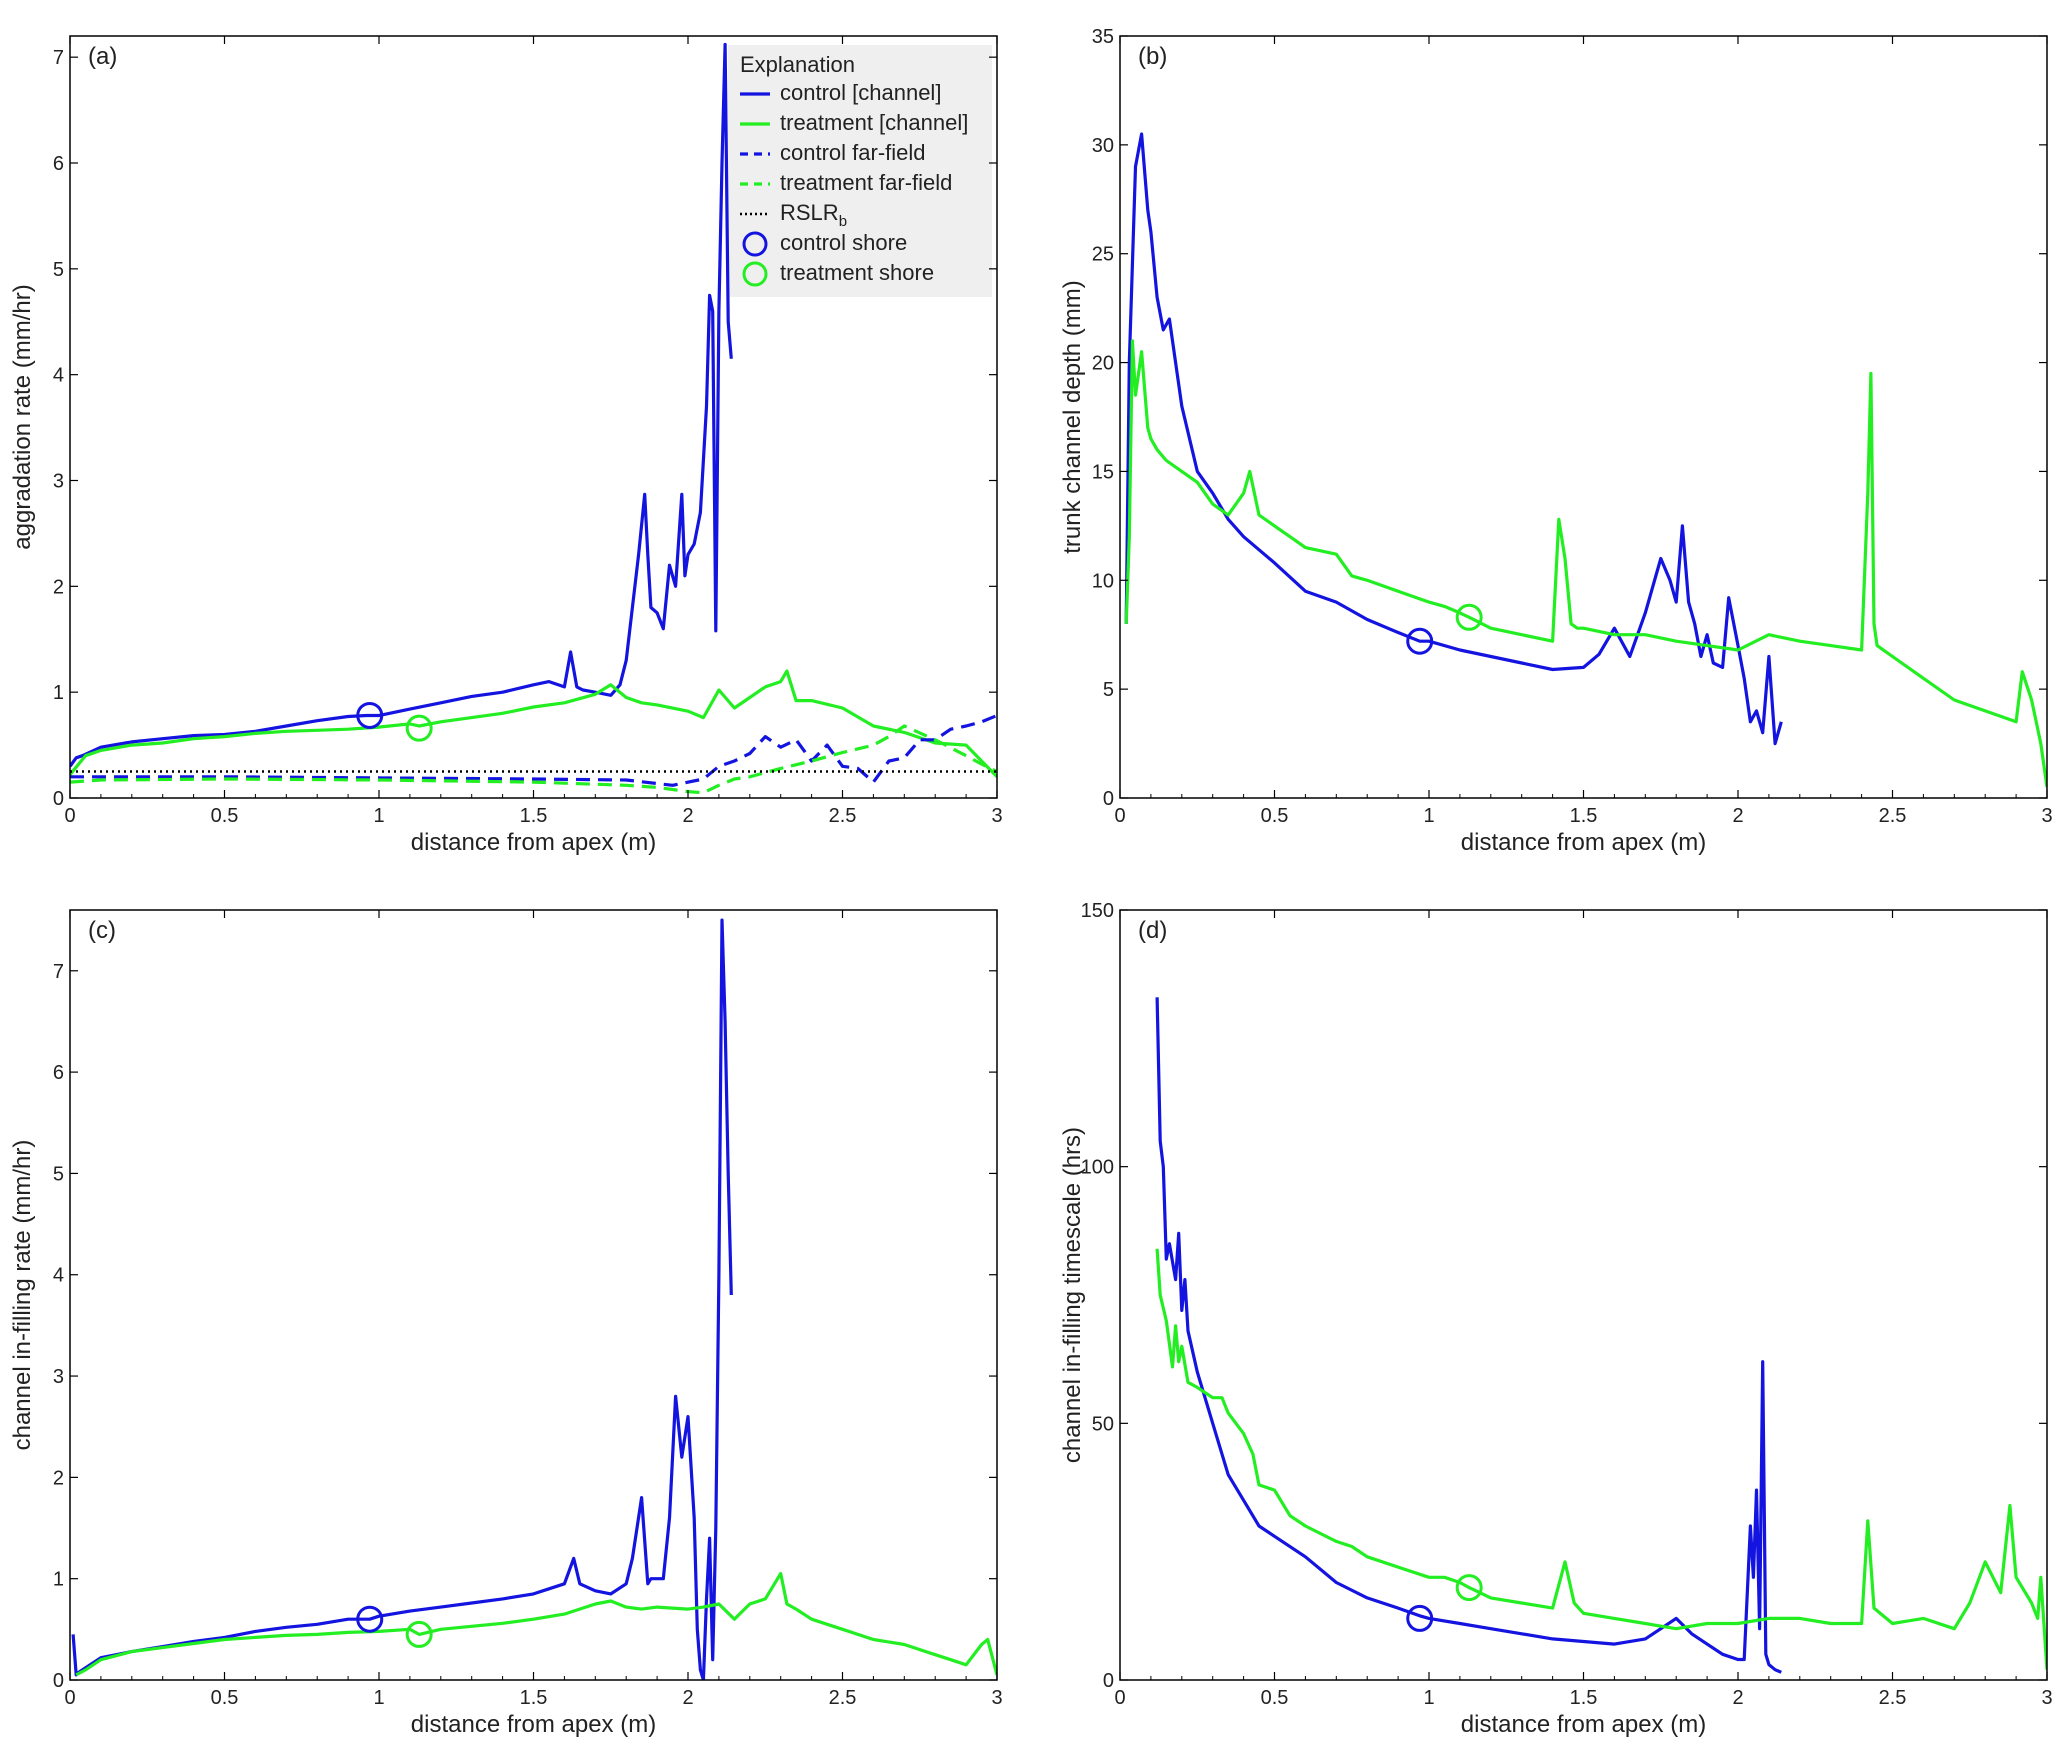 This screenshot has height=1761, width=2067. I want to click on series-line-control-channel-, so click(401, 405).